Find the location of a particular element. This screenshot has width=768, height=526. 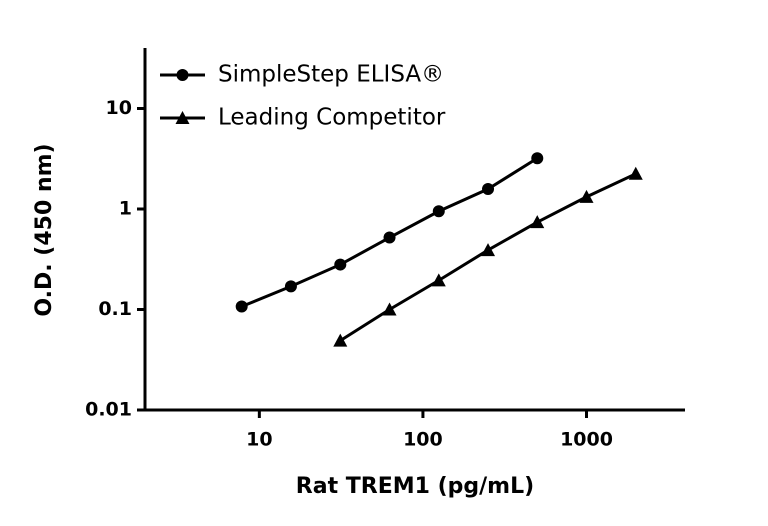

y-axis-title: O.D. (450 nm) is located at coordinates (44, 229).